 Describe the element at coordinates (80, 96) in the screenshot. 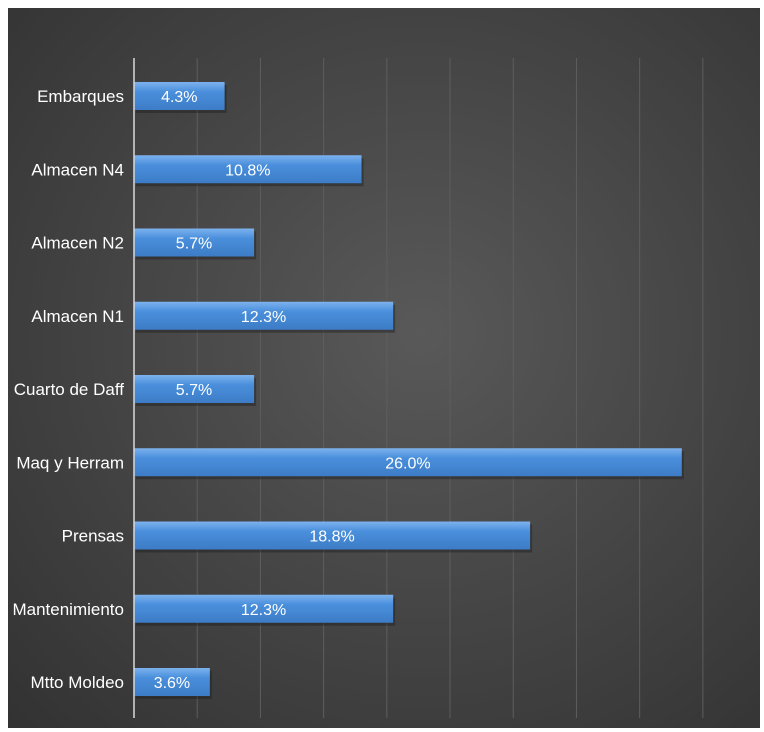

I see `category-label: Embarques` at that location.